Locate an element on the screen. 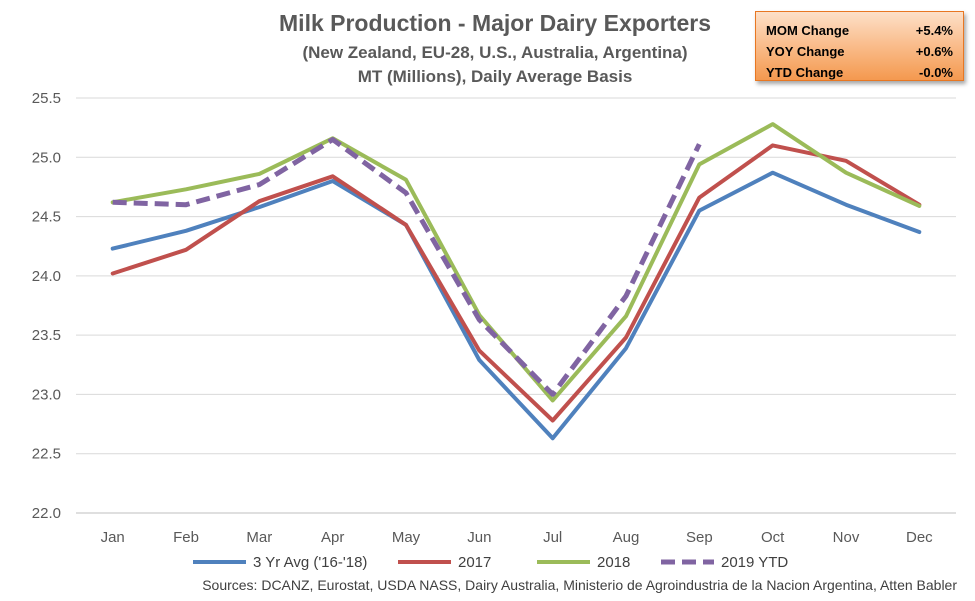  stat-label: MOM Change is located at coordinates (808, 30).